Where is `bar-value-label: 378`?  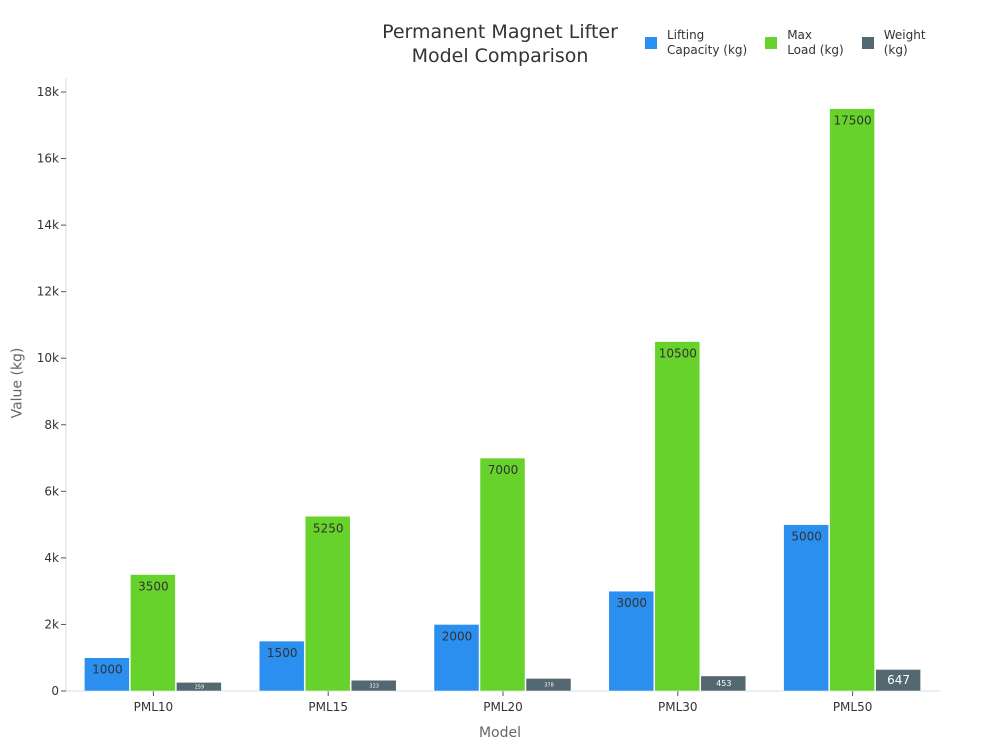
bar-value-label: 378 is located at coordinates (549, 685).